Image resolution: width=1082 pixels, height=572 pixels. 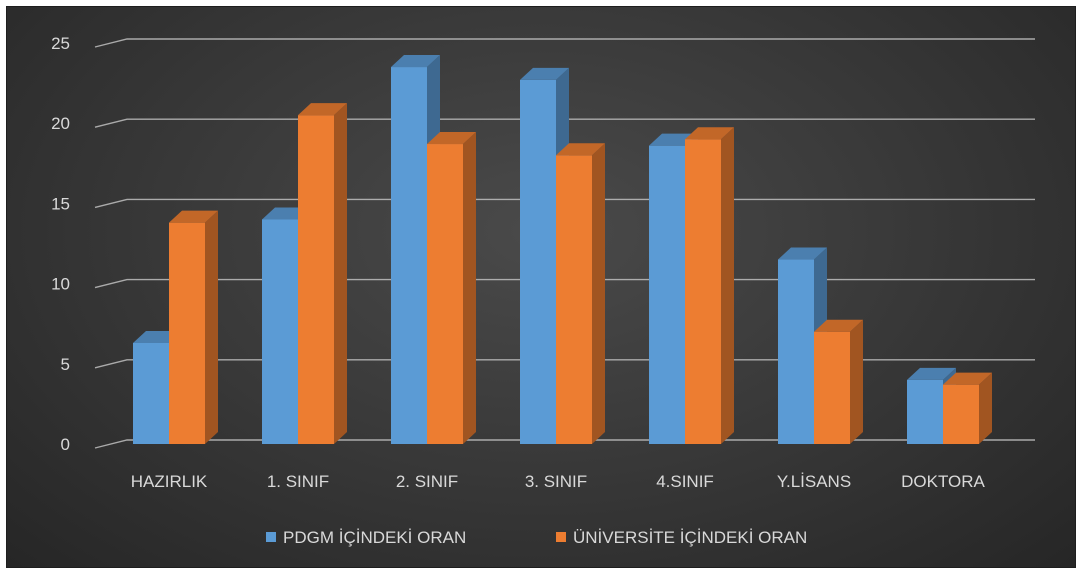 I want to click on legend-swatch-universite, so click(x=561, y=537).